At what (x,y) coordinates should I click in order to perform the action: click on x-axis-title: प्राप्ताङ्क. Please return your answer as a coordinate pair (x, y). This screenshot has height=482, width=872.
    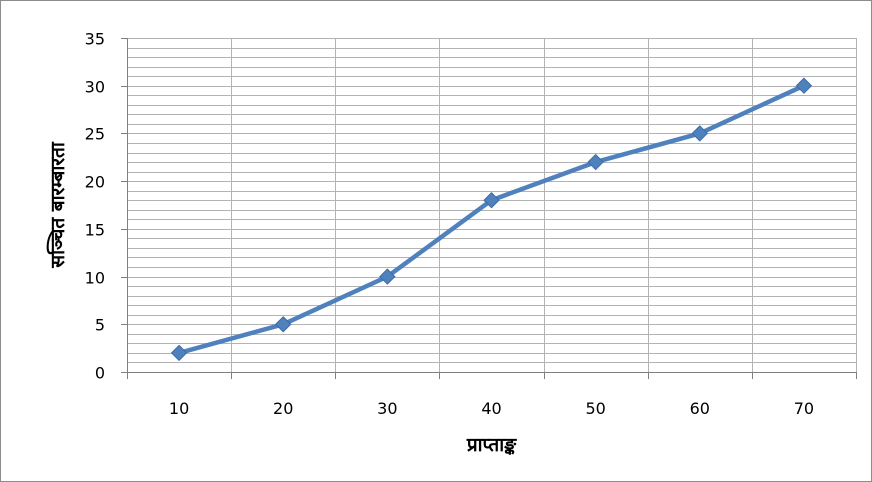
    Looking at the image, I should click on (491, 445).